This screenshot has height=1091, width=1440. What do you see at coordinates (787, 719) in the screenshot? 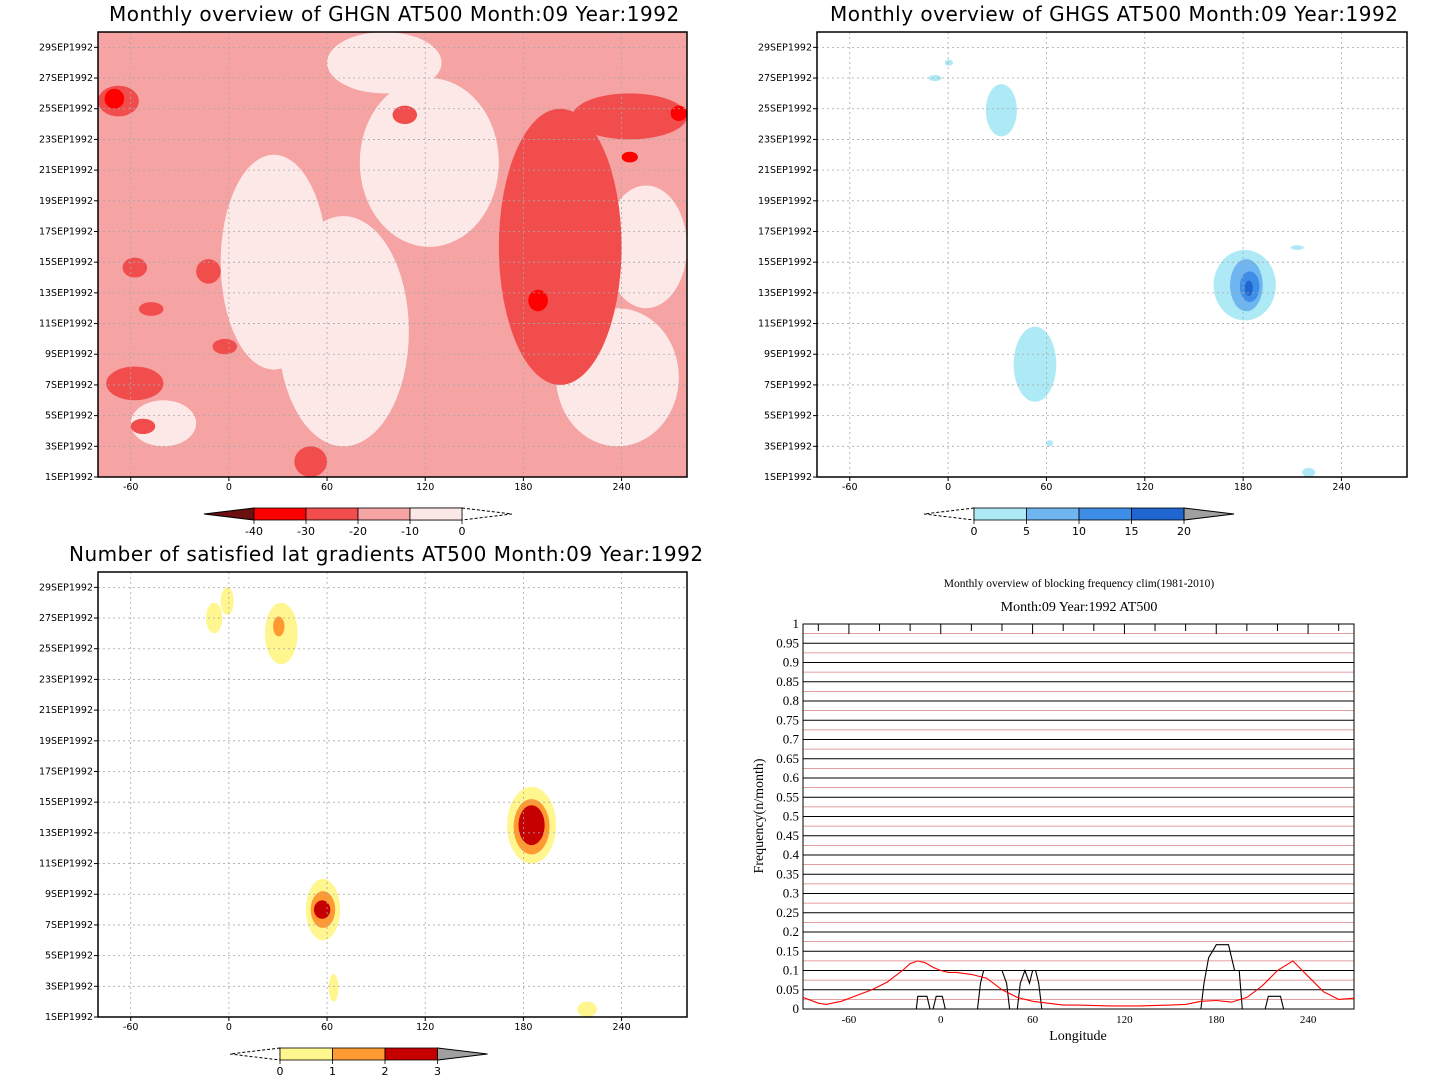
I see `y-tick-label: 0.75` at bounding box center [787, 719].